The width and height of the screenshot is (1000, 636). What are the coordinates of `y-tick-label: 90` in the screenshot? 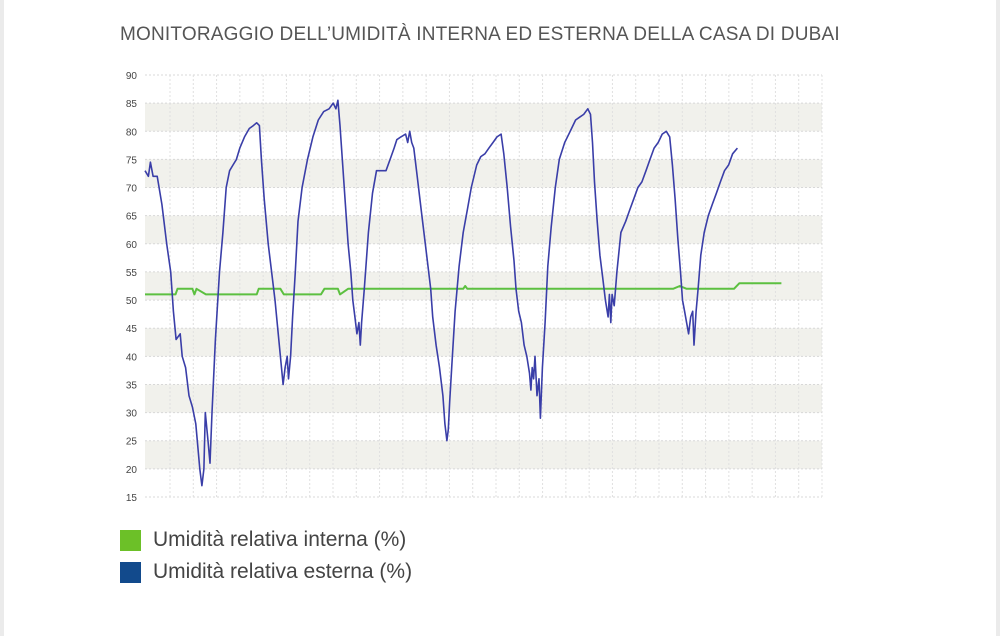 It's located at (132, 76).